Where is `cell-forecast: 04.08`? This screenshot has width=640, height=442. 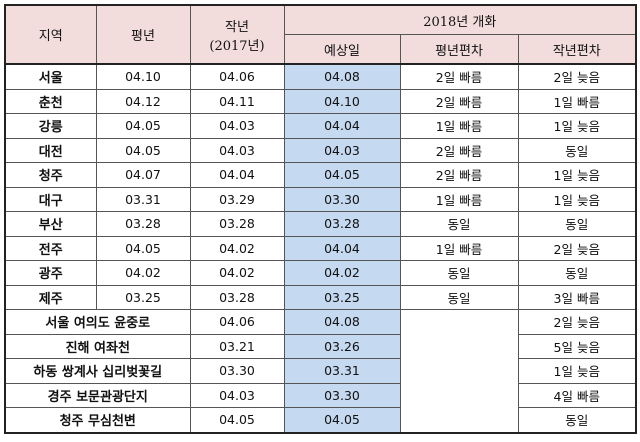 cell-forecast: 04.08 is located at coordinates (342, 322).